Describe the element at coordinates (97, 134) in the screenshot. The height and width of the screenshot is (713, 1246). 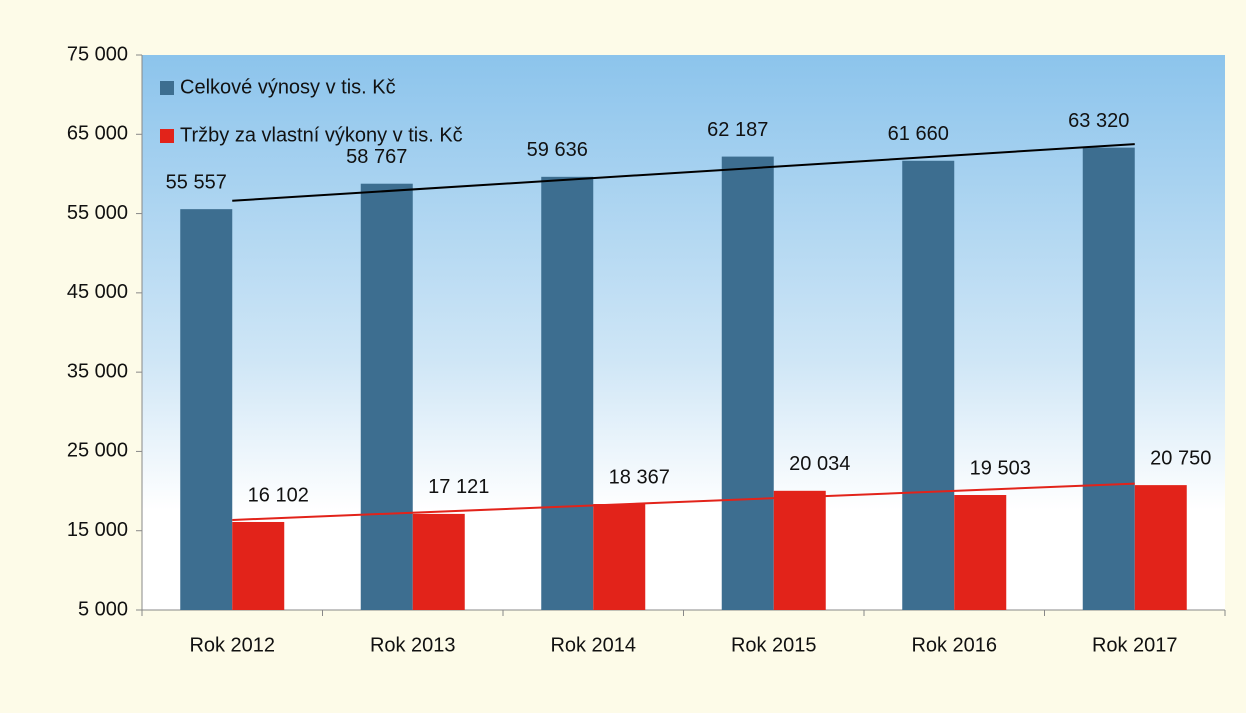
I see `y-tick-label: 65 000` at that location.